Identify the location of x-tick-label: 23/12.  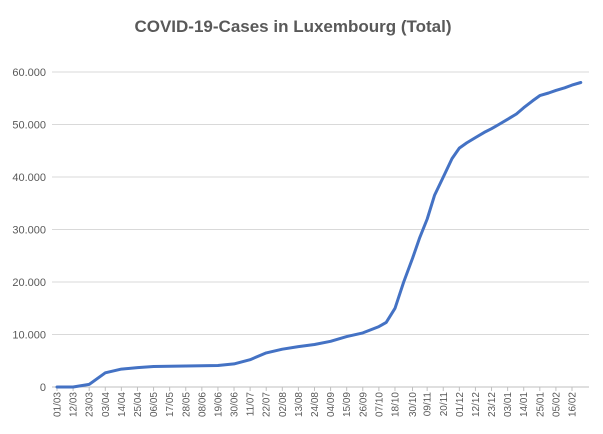
(492, 404).